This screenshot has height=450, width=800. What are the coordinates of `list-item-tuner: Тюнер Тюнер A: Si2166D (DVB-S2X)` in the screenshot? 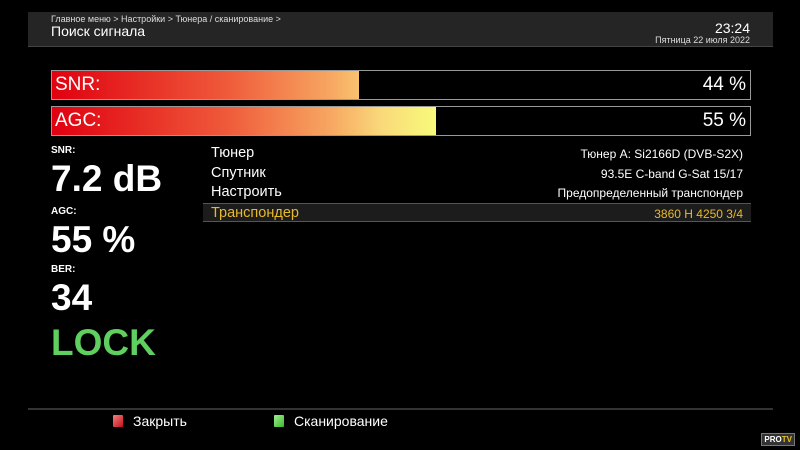 It's located at (477, 154).